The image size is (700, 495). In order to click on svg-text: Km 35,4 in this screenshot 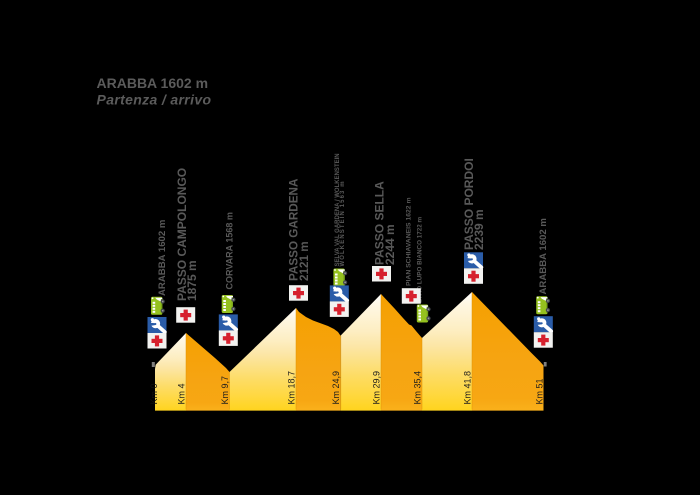, I will do `click(417, 388)`.